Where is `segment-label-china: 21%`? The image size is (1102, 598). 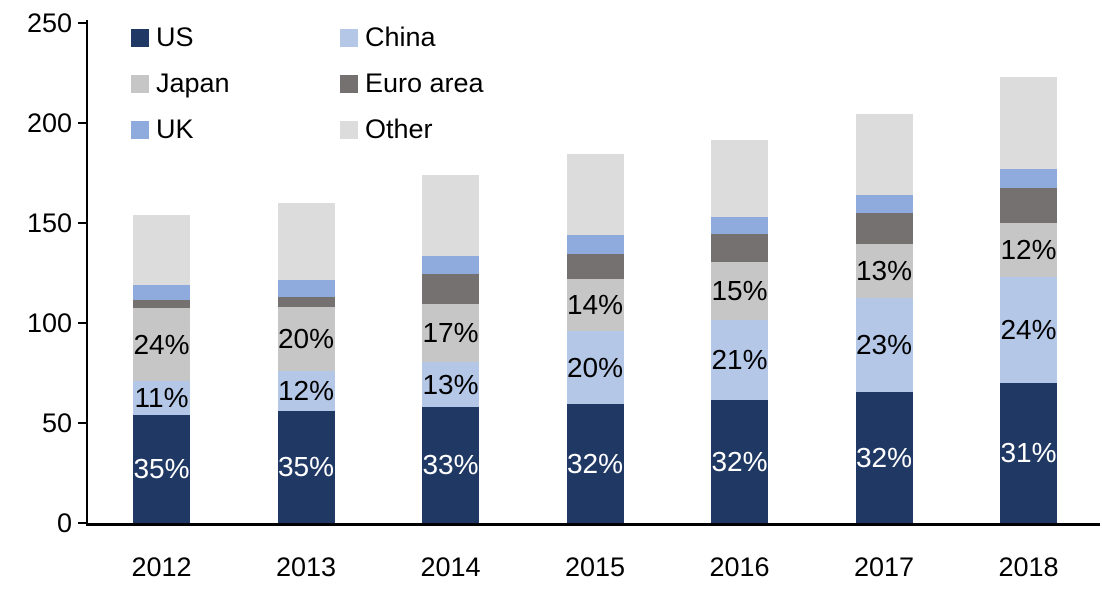
segment-label-china: 21% is located at coordinates (739, 359).